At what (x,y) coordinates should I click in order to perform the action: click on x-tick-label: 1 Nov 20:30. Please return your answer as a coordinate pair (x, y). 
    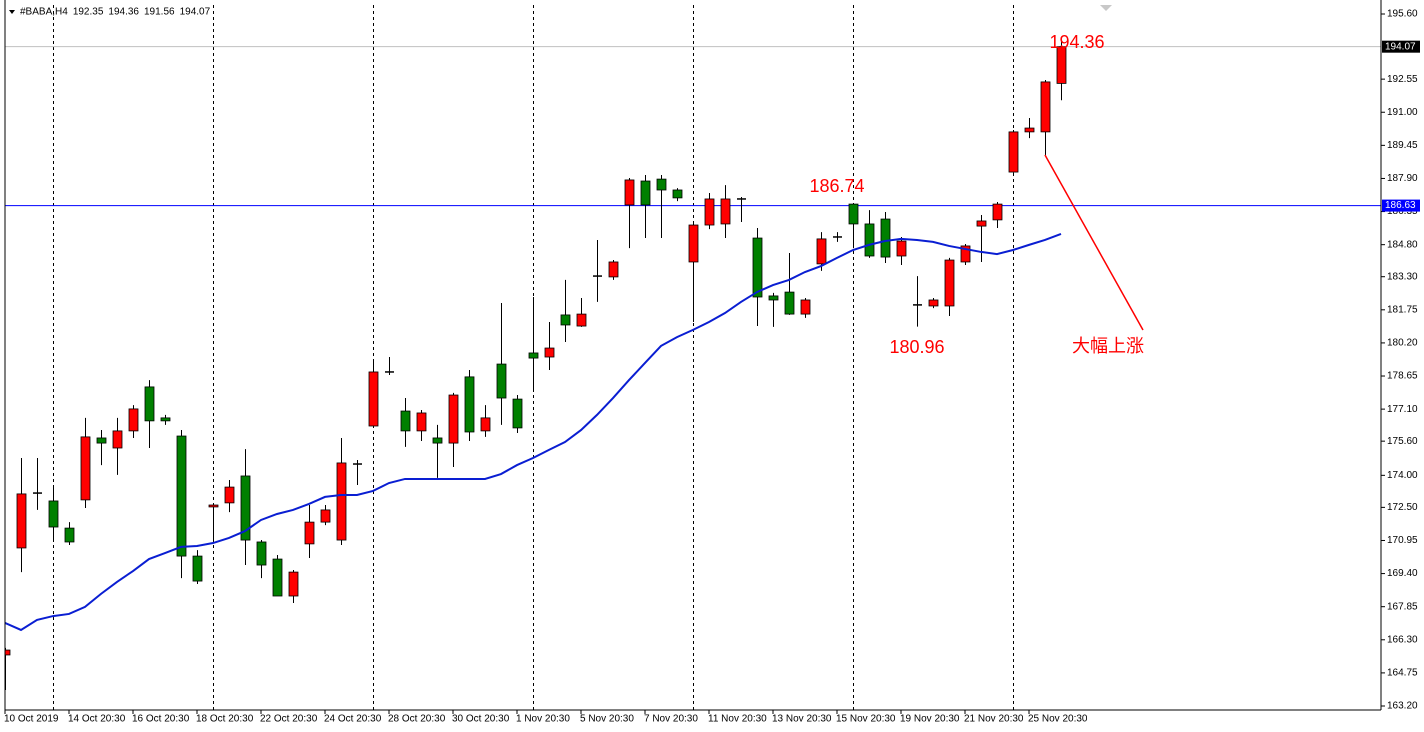
    Looking at the image, I should click on (543, 719).